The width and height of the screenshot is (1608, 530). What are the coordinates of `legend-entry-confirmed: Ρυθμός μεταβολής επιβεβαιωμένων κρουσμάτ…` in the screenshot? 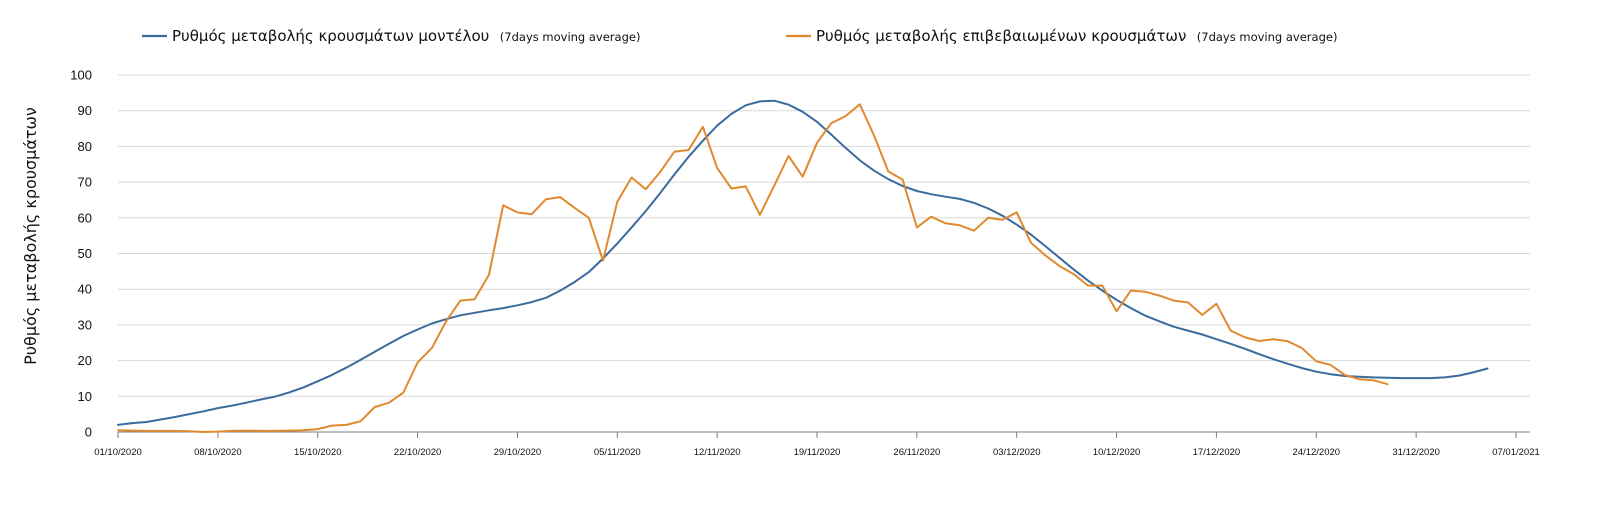 It's located at (1061, 36).